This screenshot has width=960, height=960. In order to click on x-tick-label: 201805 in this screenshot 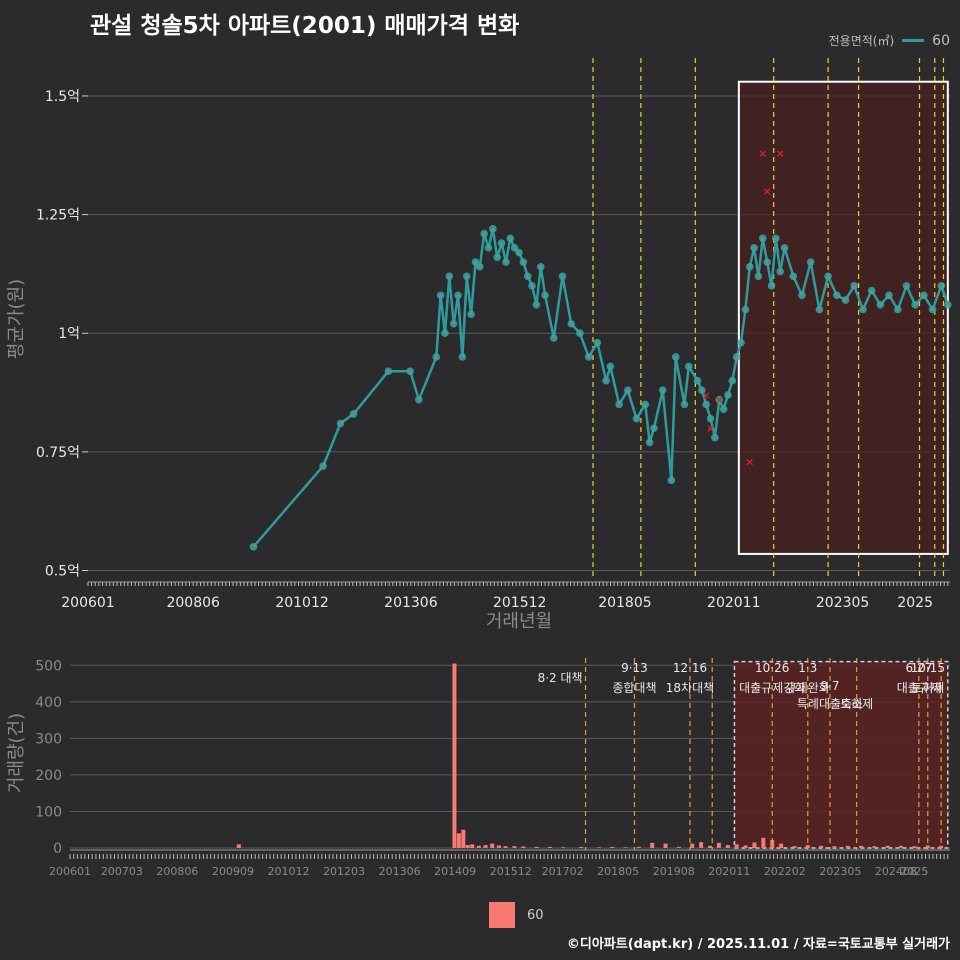, I will do `click(624, 603)`.